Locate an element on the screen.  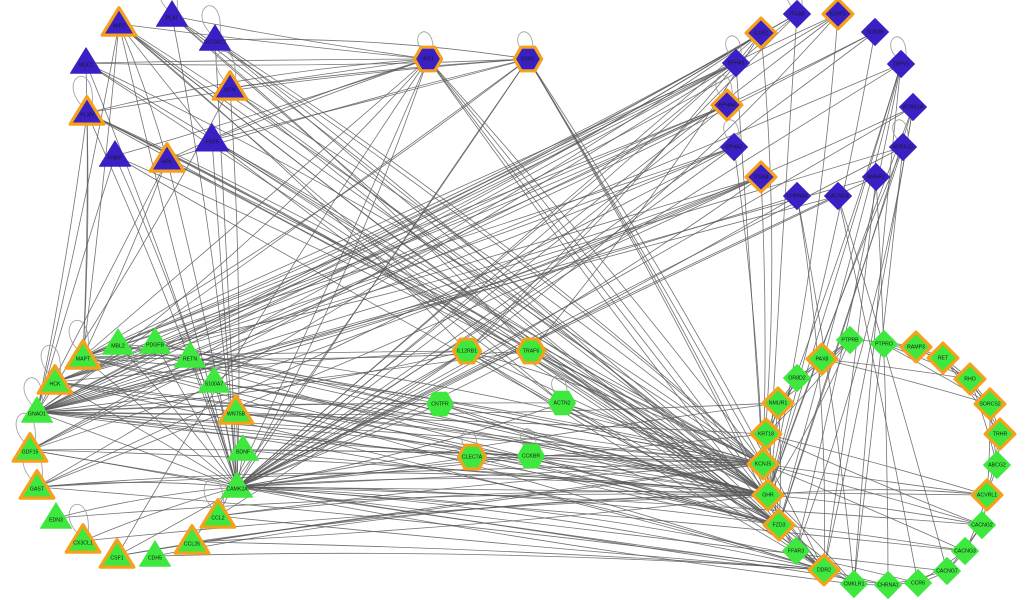
graph-node-ccr6: CCR6 is located at coordinates (918, 583).